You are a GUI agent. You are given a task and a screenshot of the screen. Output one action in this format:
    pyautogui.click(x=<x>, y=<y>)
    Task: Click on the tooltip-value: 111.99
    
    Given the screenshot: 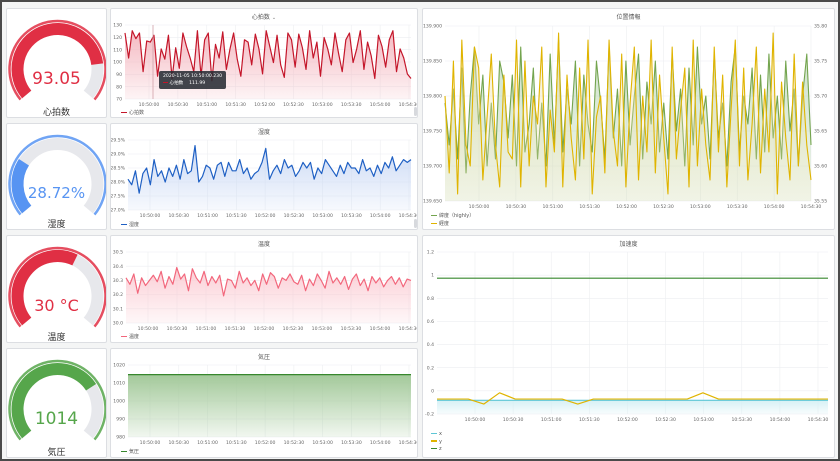 What is the action you would take?
    pyautogui.click(x=197, y=83)
    